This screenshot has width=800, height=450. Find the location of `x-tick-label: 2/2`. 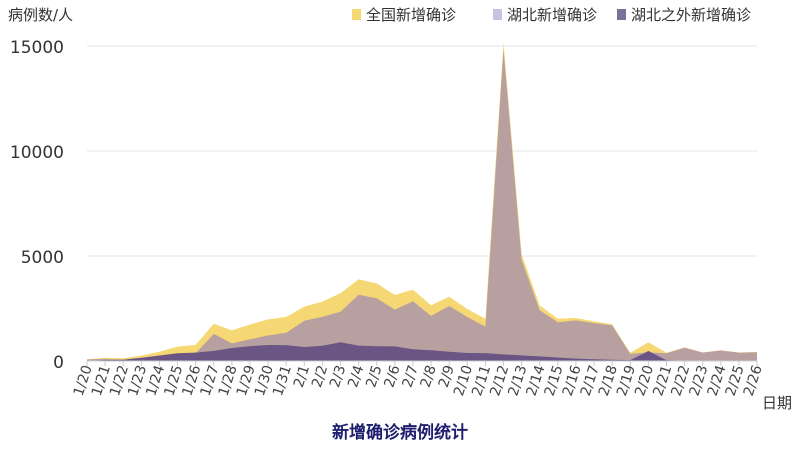

x-tick-label: 2/2 is located at coordinates (320, 376).